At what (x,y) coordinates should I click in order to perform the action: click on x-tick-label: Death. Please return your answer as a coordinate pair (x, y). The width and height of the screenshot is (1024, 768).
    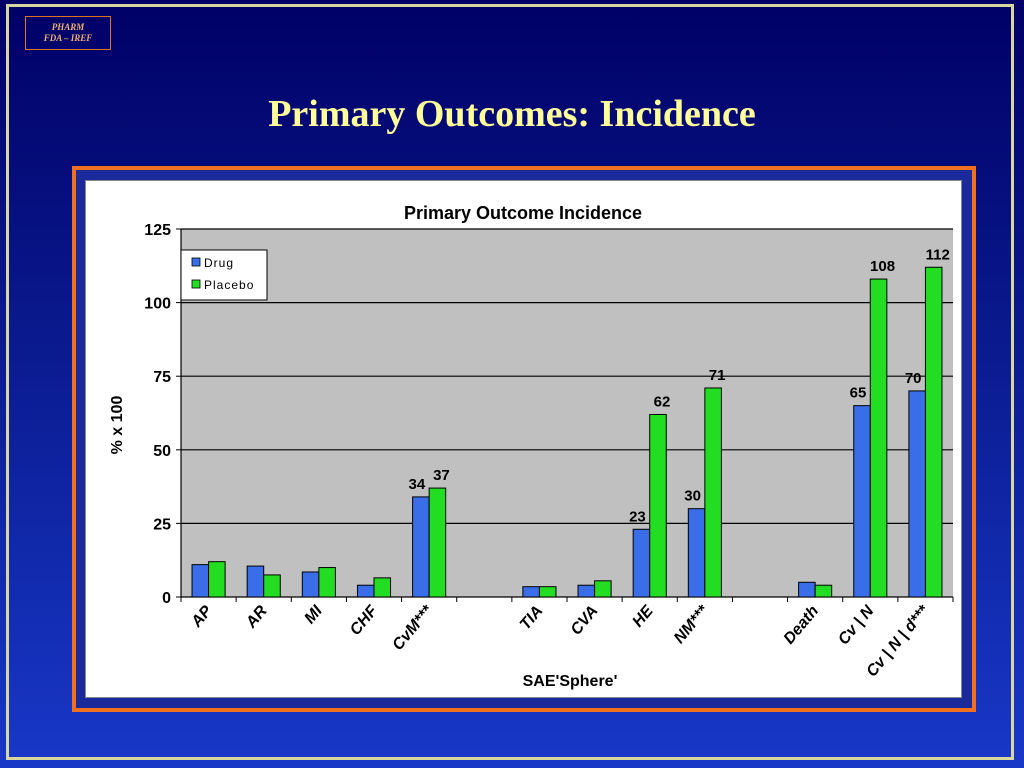
    Looking at the image, I should click on (802, 624).